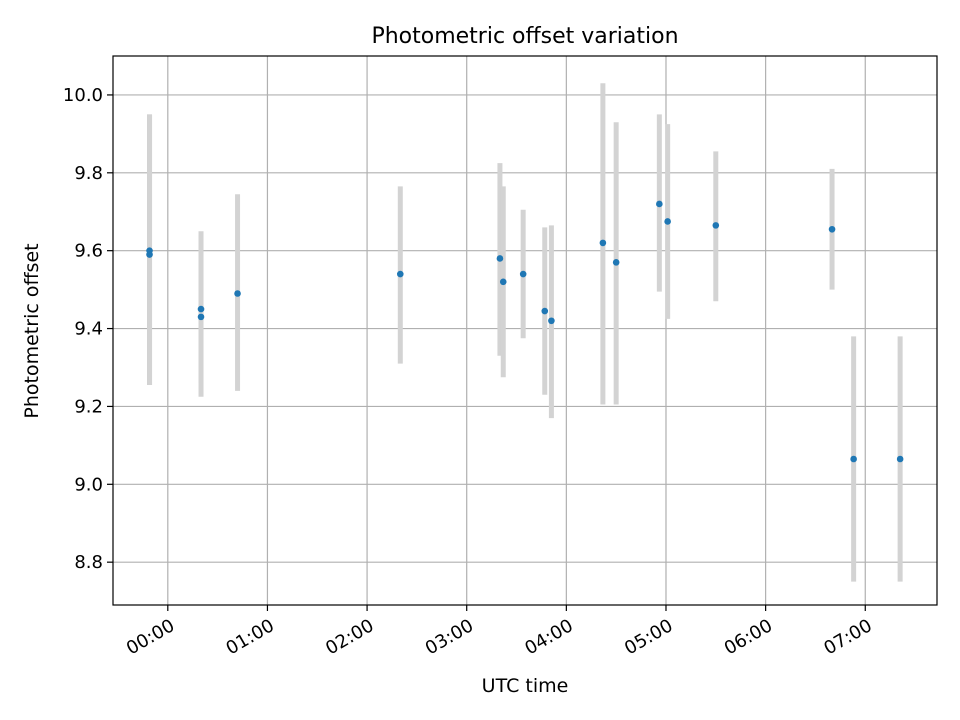 Image resolution: width=960 pixels, height=720 pixels. Describe the element at coordinates (525, 686) in the screenshot. I see `x-axis-label: UTC time` at that location.